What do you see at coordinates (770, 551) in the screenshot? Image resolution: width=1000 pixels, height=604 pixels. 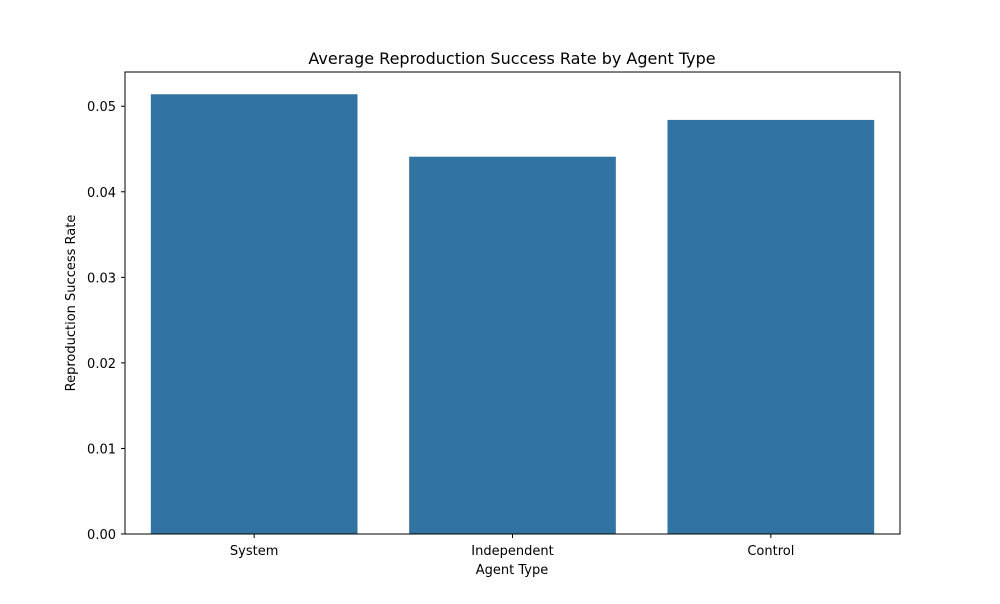 I see `x-tick-label: Control` at bounding box center [770, 551].